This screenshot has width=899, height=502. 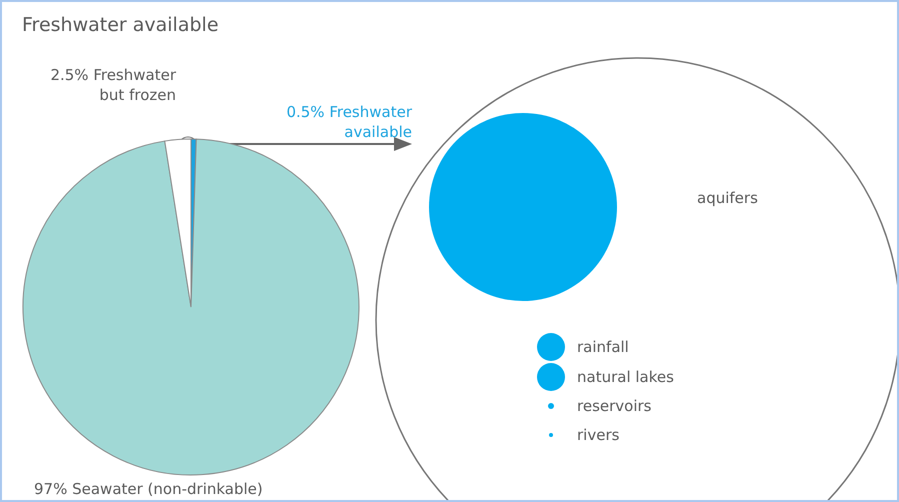 I want to click on text: rainfall, so click(x=603, y=347).